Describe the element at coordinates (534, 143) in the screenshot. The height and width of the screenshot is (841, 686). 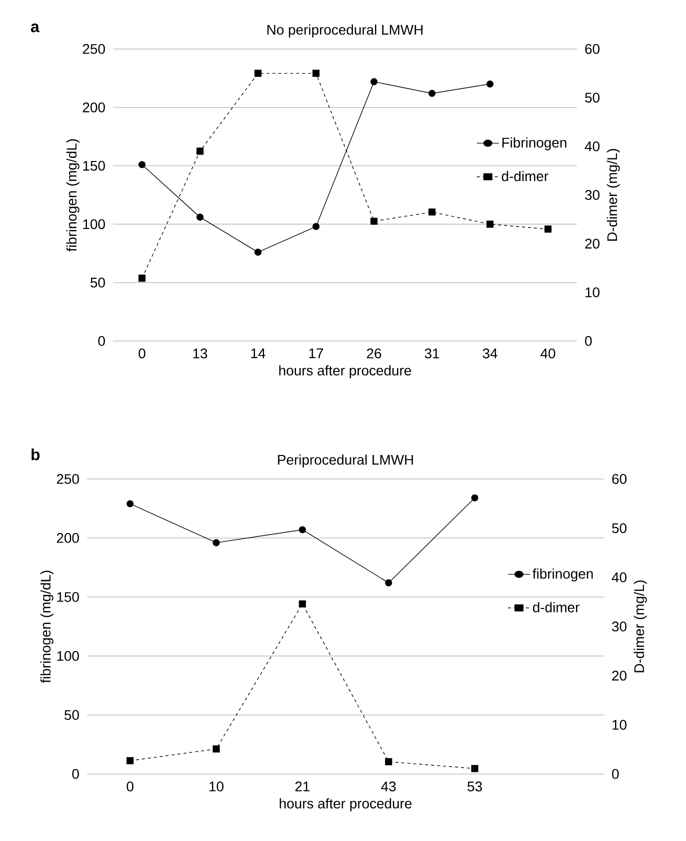
I see `legend-label: Fibrinogen` at that location.